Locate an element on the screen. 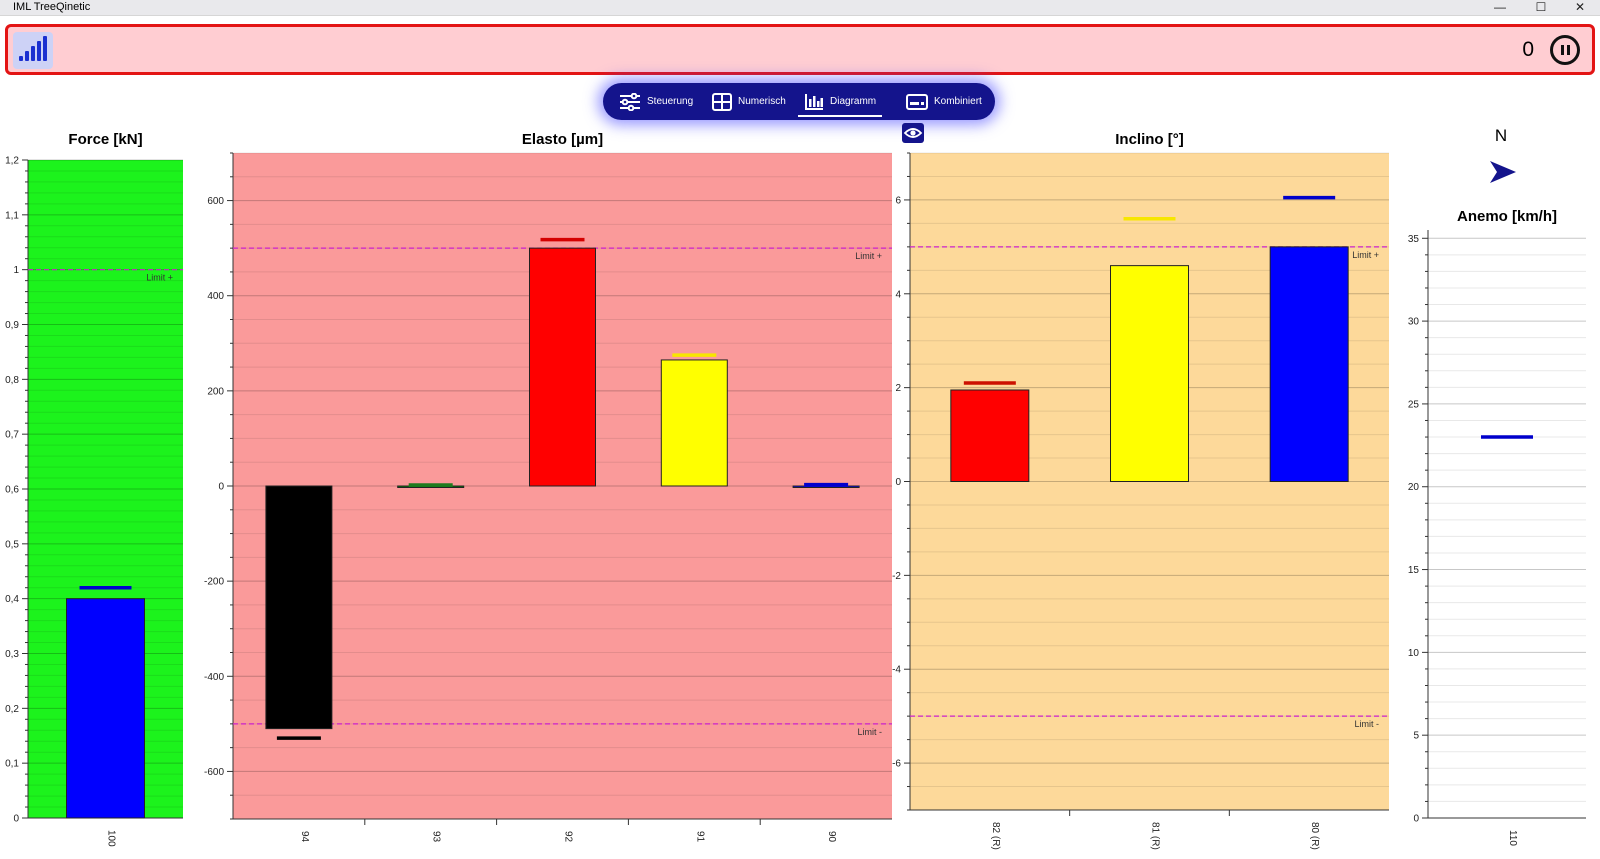 The height and width of the screenshot is (859, 1600). tab-numerisch: Numerisch is located at coordinates (749, 101).